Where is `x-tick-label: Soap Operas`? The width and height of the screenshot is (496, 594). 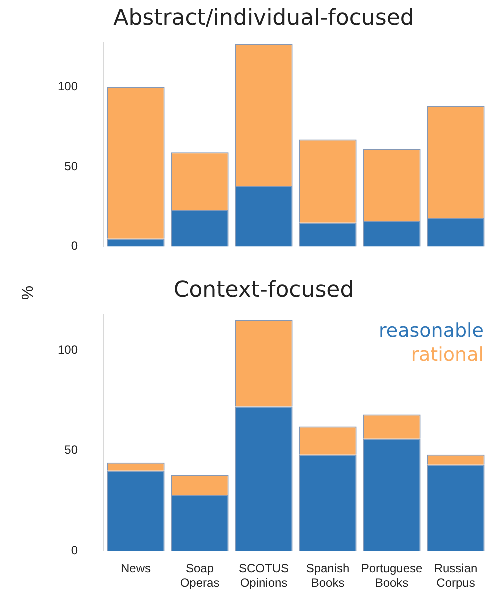
x-tick-label: Soap Operas is located at coordinates (200, 576).